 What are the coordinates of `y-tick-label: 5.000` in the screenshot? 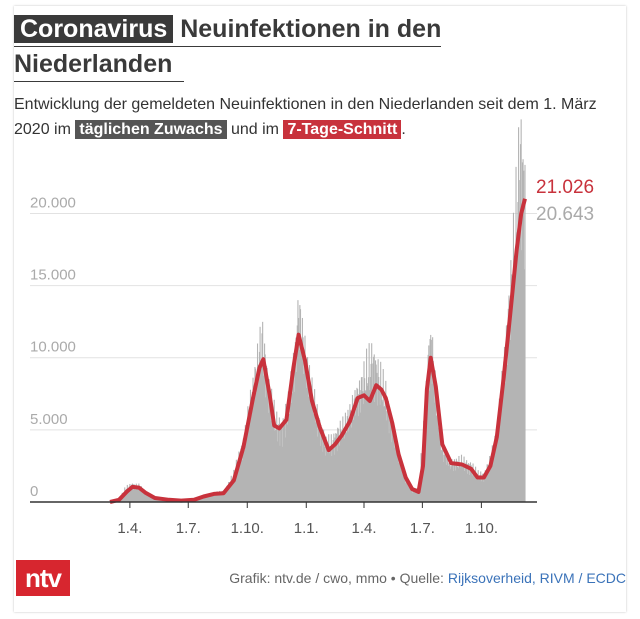 It's located at (49, 419).